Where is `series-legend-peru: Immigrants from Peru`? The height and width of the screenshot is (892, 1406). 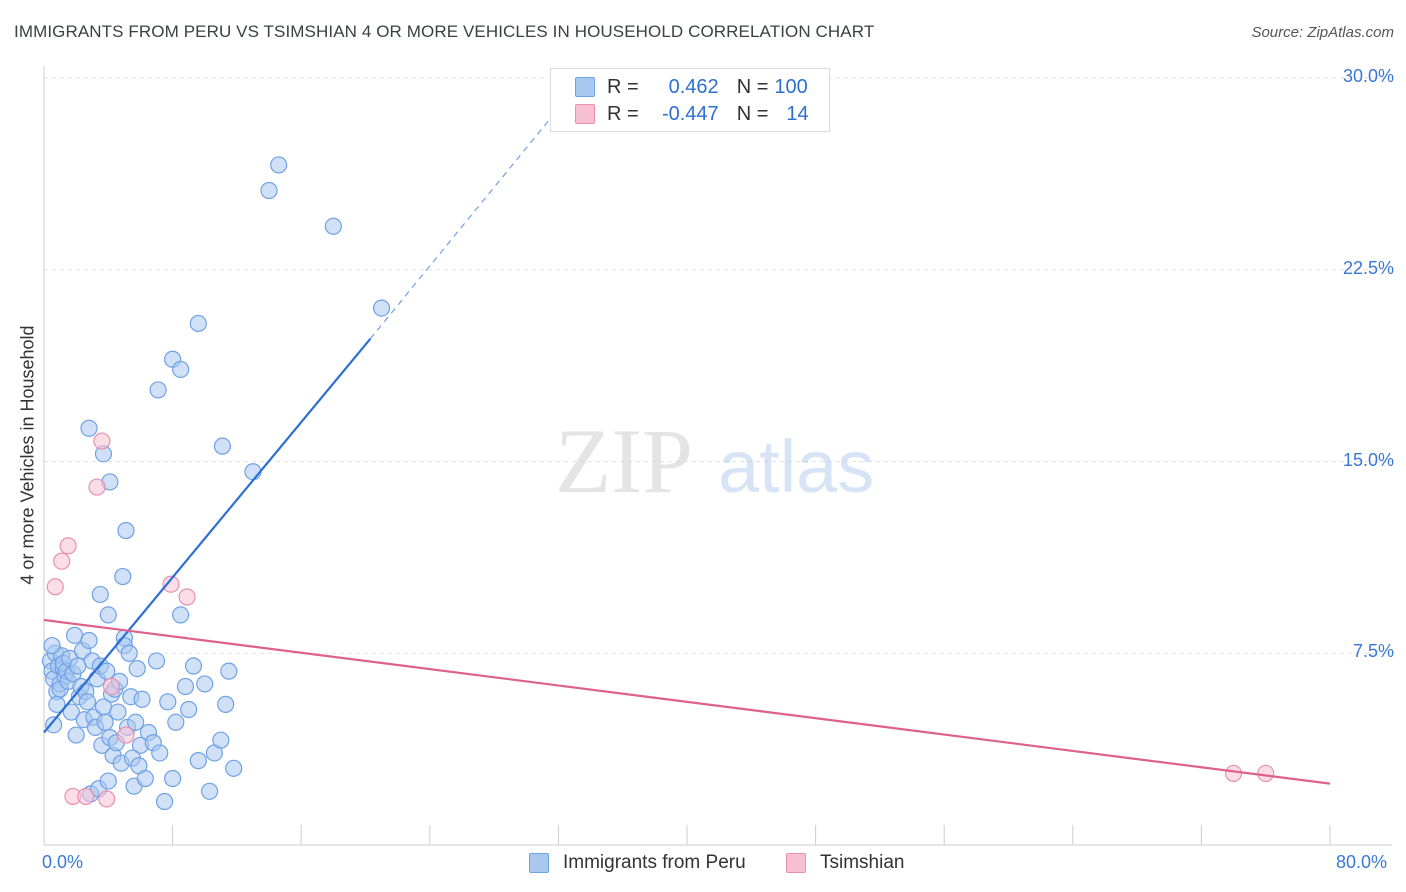
series-legend-peru: Immigrants from Peru is located at coordinates (637, 863).